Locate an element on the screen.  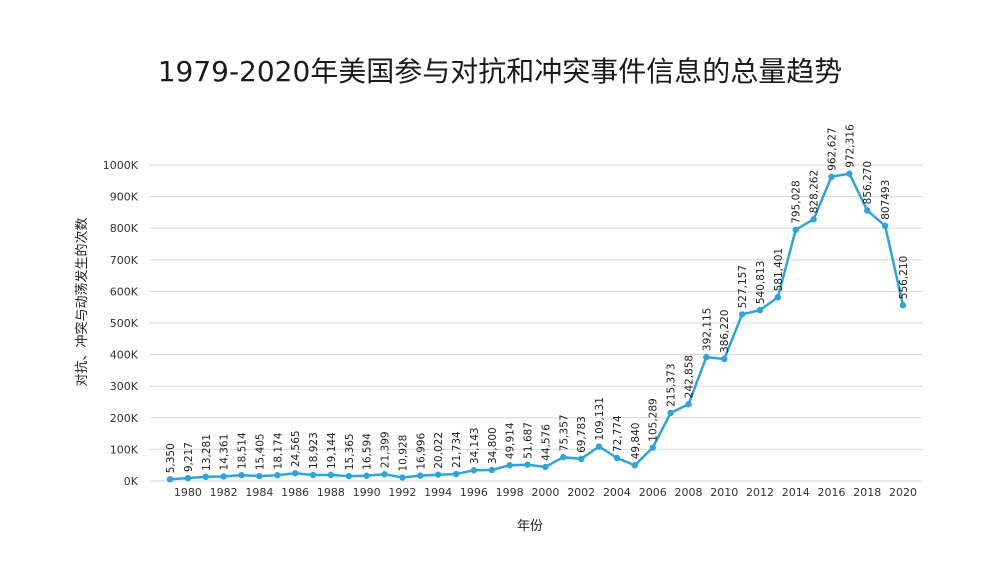
x-axis-title: 年份 is located at coordinates (530, 526).